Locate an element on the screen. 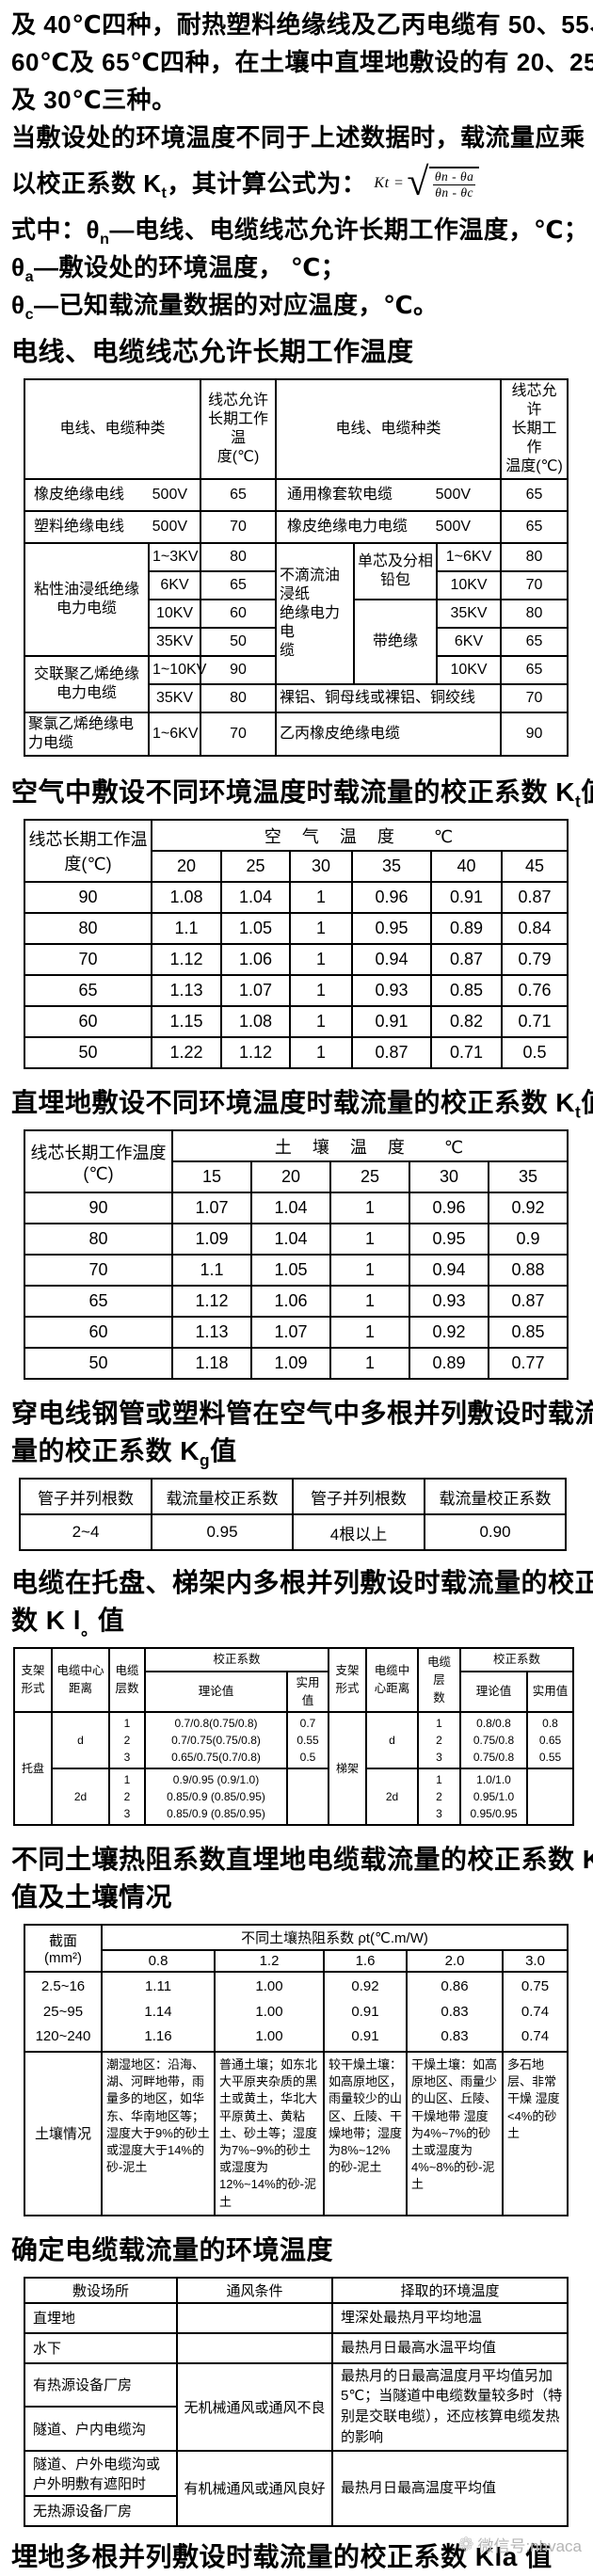  cell: 0.7 0.55 0.5 is located at coordinates (307, 1740).